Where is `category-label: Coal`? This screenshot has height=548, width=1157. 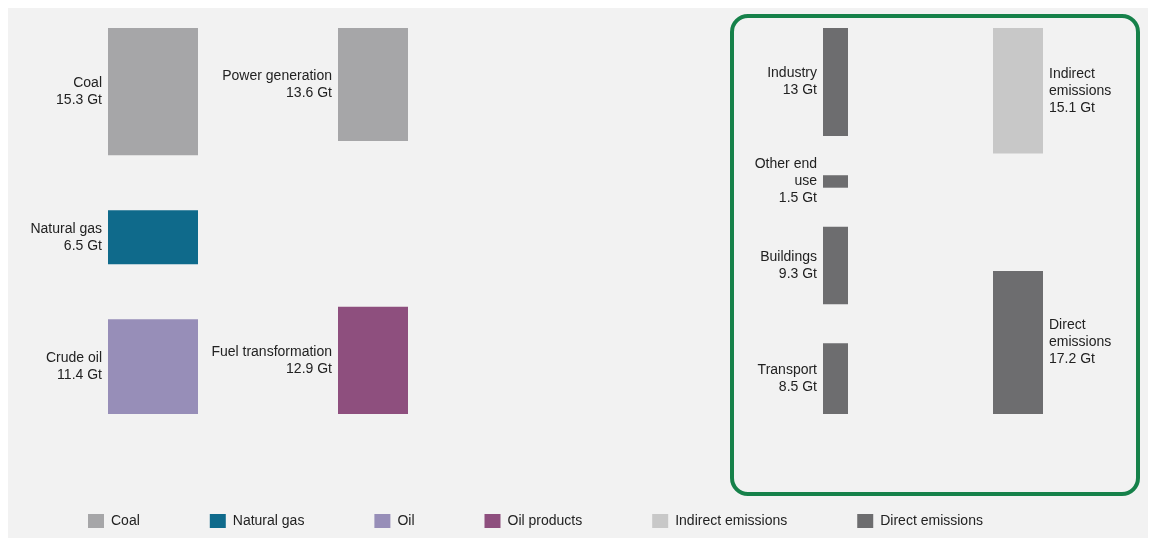
category-label: Coal is located at coordinates (87, 81).